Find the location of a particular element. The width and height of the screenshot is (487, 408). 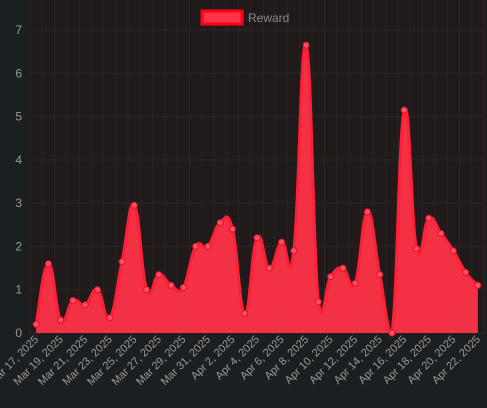

y-tick-label: 1 is located at coordinates (18, 290).